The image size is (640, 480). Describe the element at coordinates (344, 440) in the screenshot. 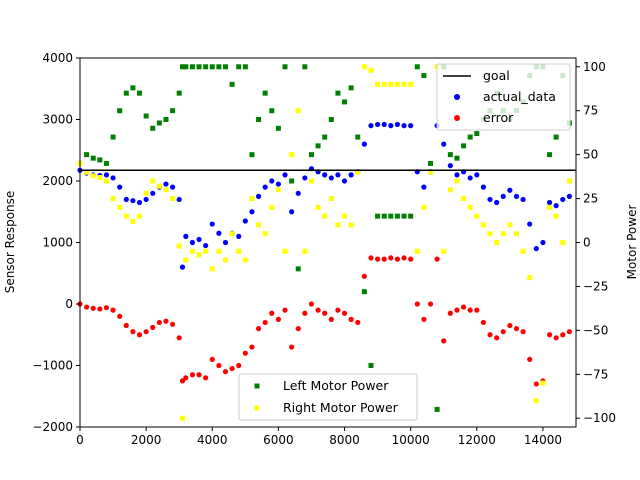

I see `x-tick-label: 8000` at that location.